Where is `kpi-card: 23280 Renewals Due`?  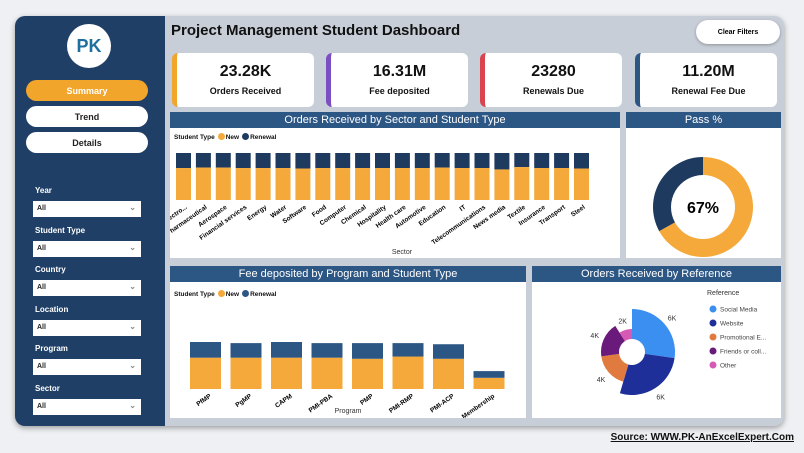 kpi-card: 23280 Renewals Due is located at coordinates (551, 80).